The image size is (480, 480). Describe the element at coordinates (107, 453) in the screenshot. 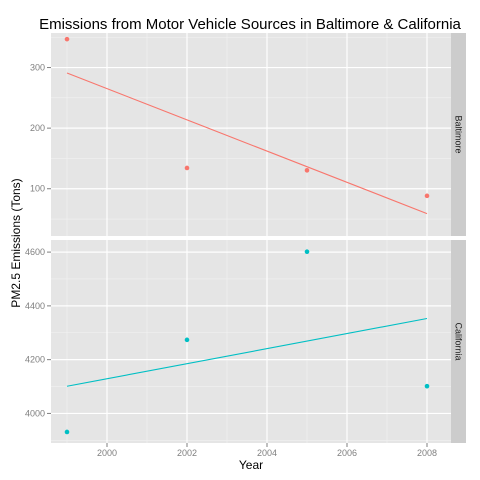

I see `x-tick-label: 2000` at that location.